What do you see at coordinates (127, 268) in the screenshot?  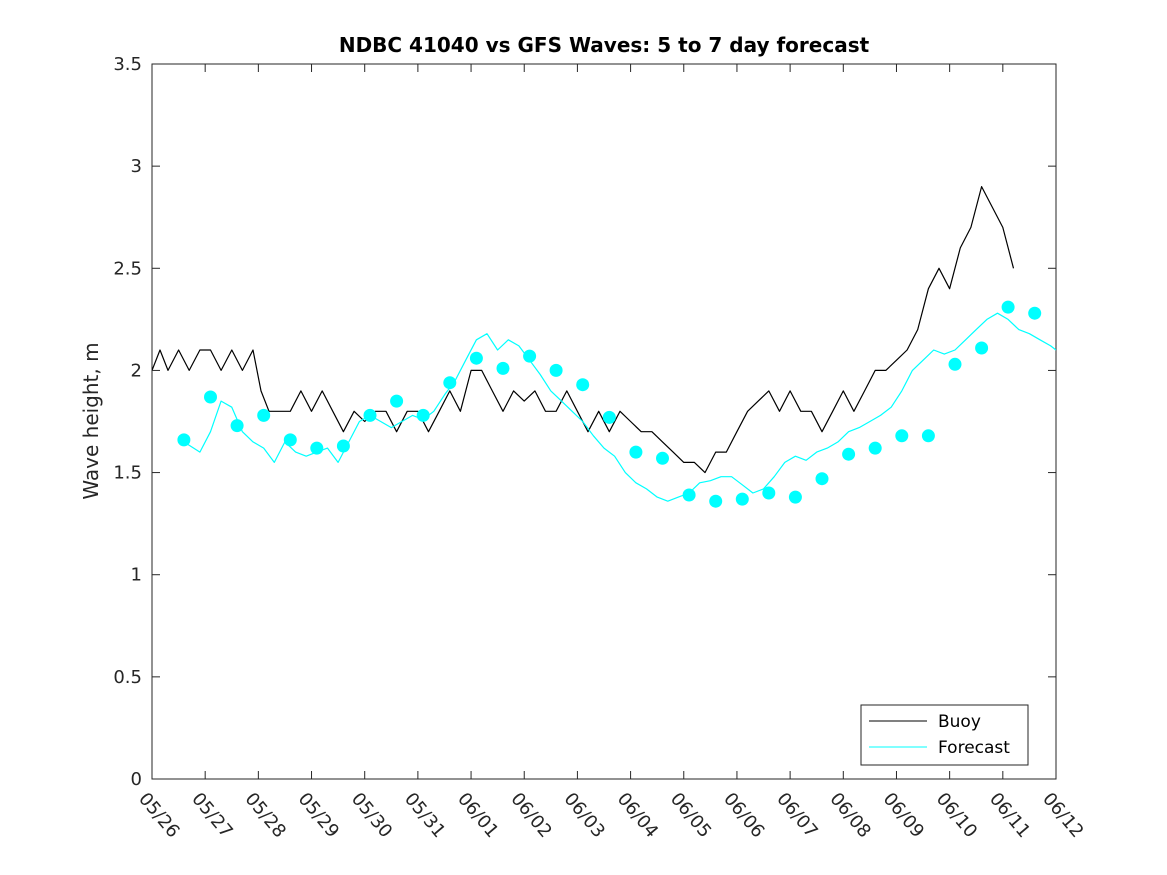 I see `y-tick-label: 2.5` at bounding box center [127, 268].